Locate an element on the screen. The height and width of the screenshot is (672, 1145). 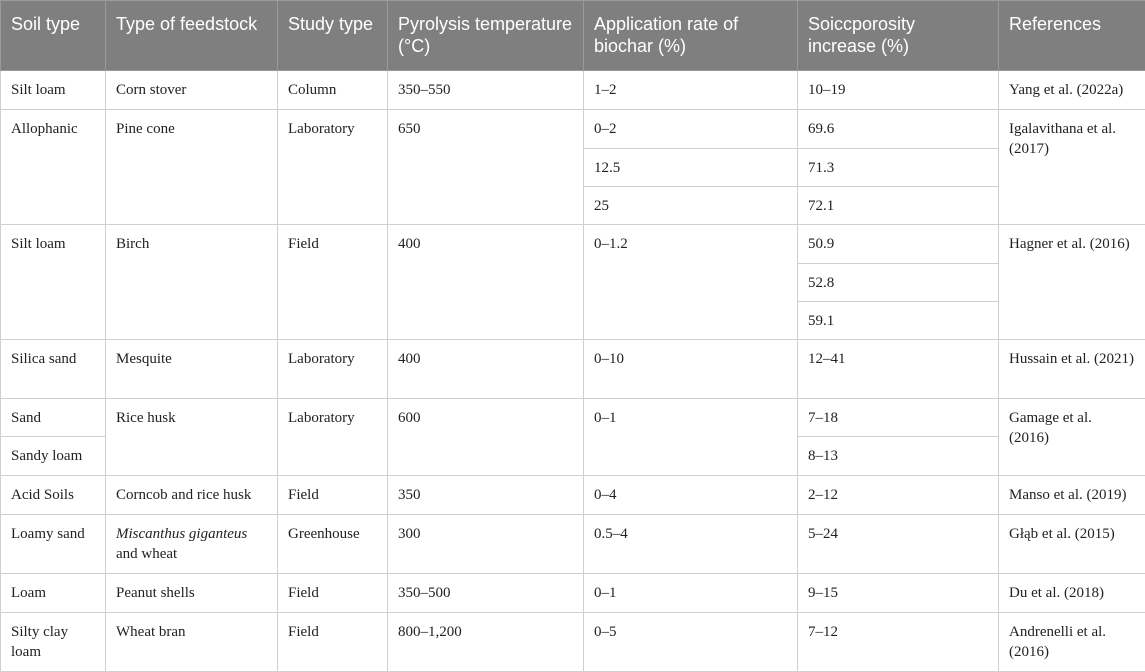
cell-application-rate: 0–2 is located at coordinates (690, 129).